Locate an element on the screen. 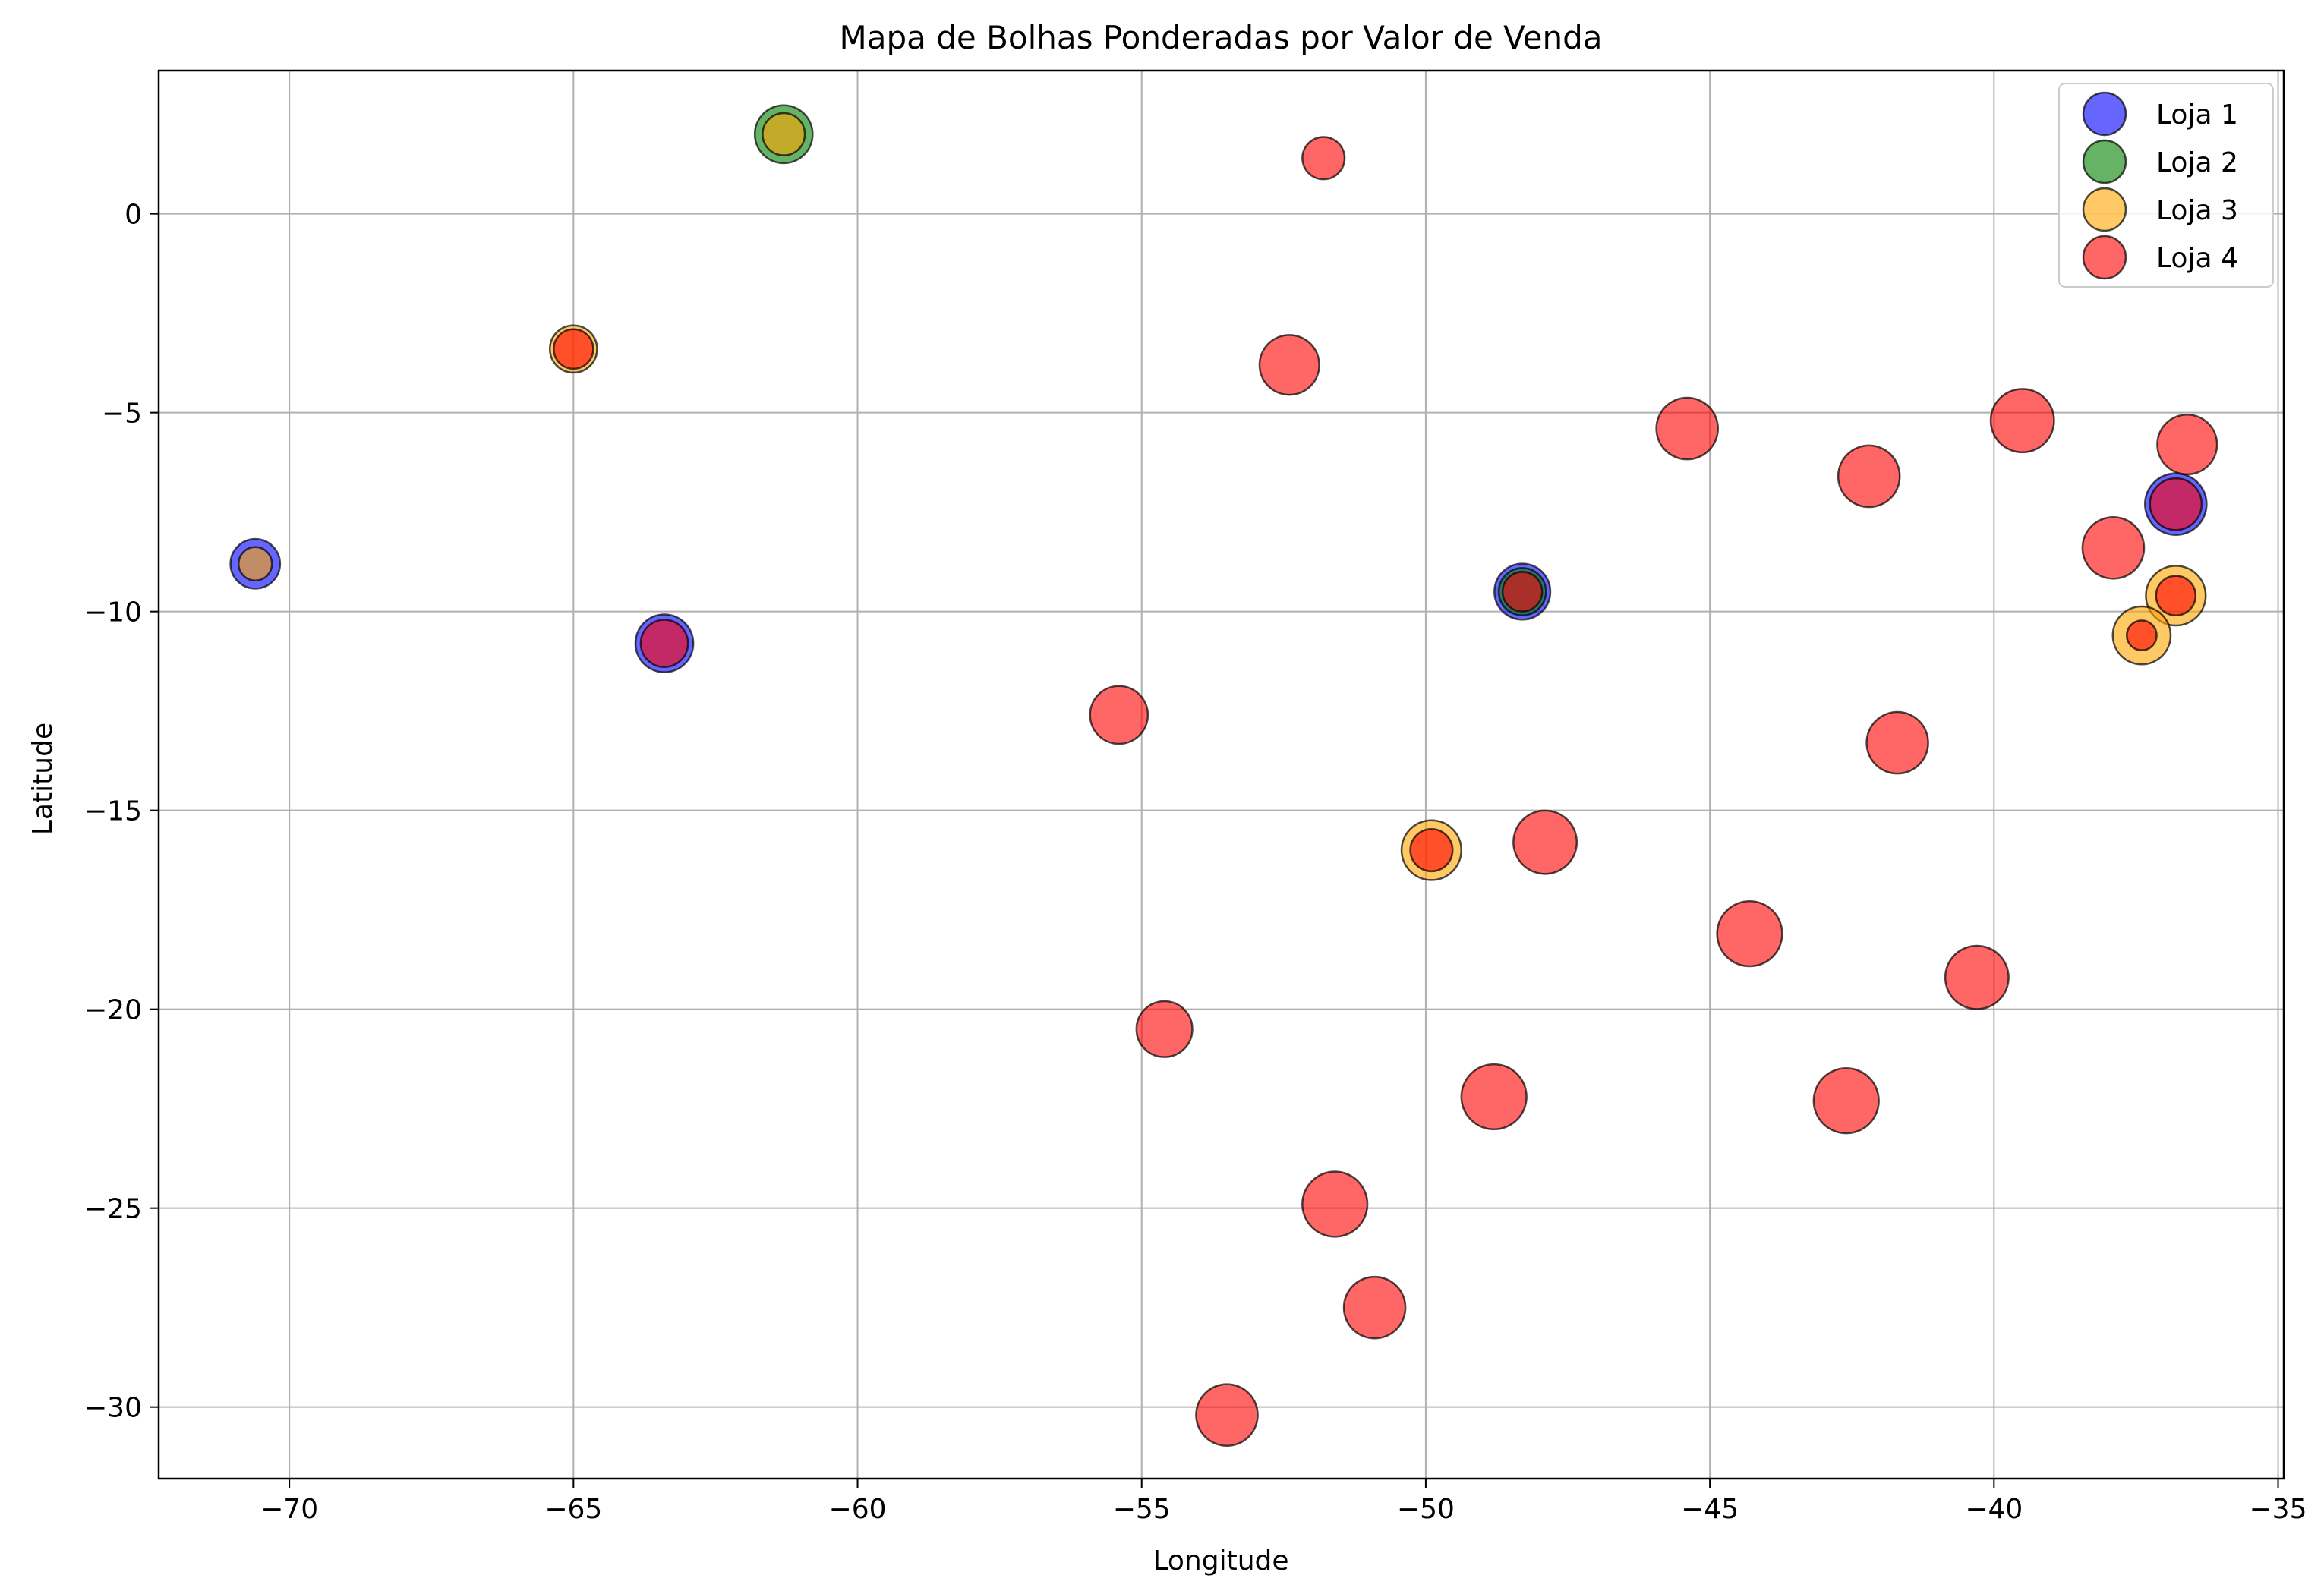 This screenshot has height=1594, width=2324. y-tick-label: −30 is located at coordinates (113, 1409).